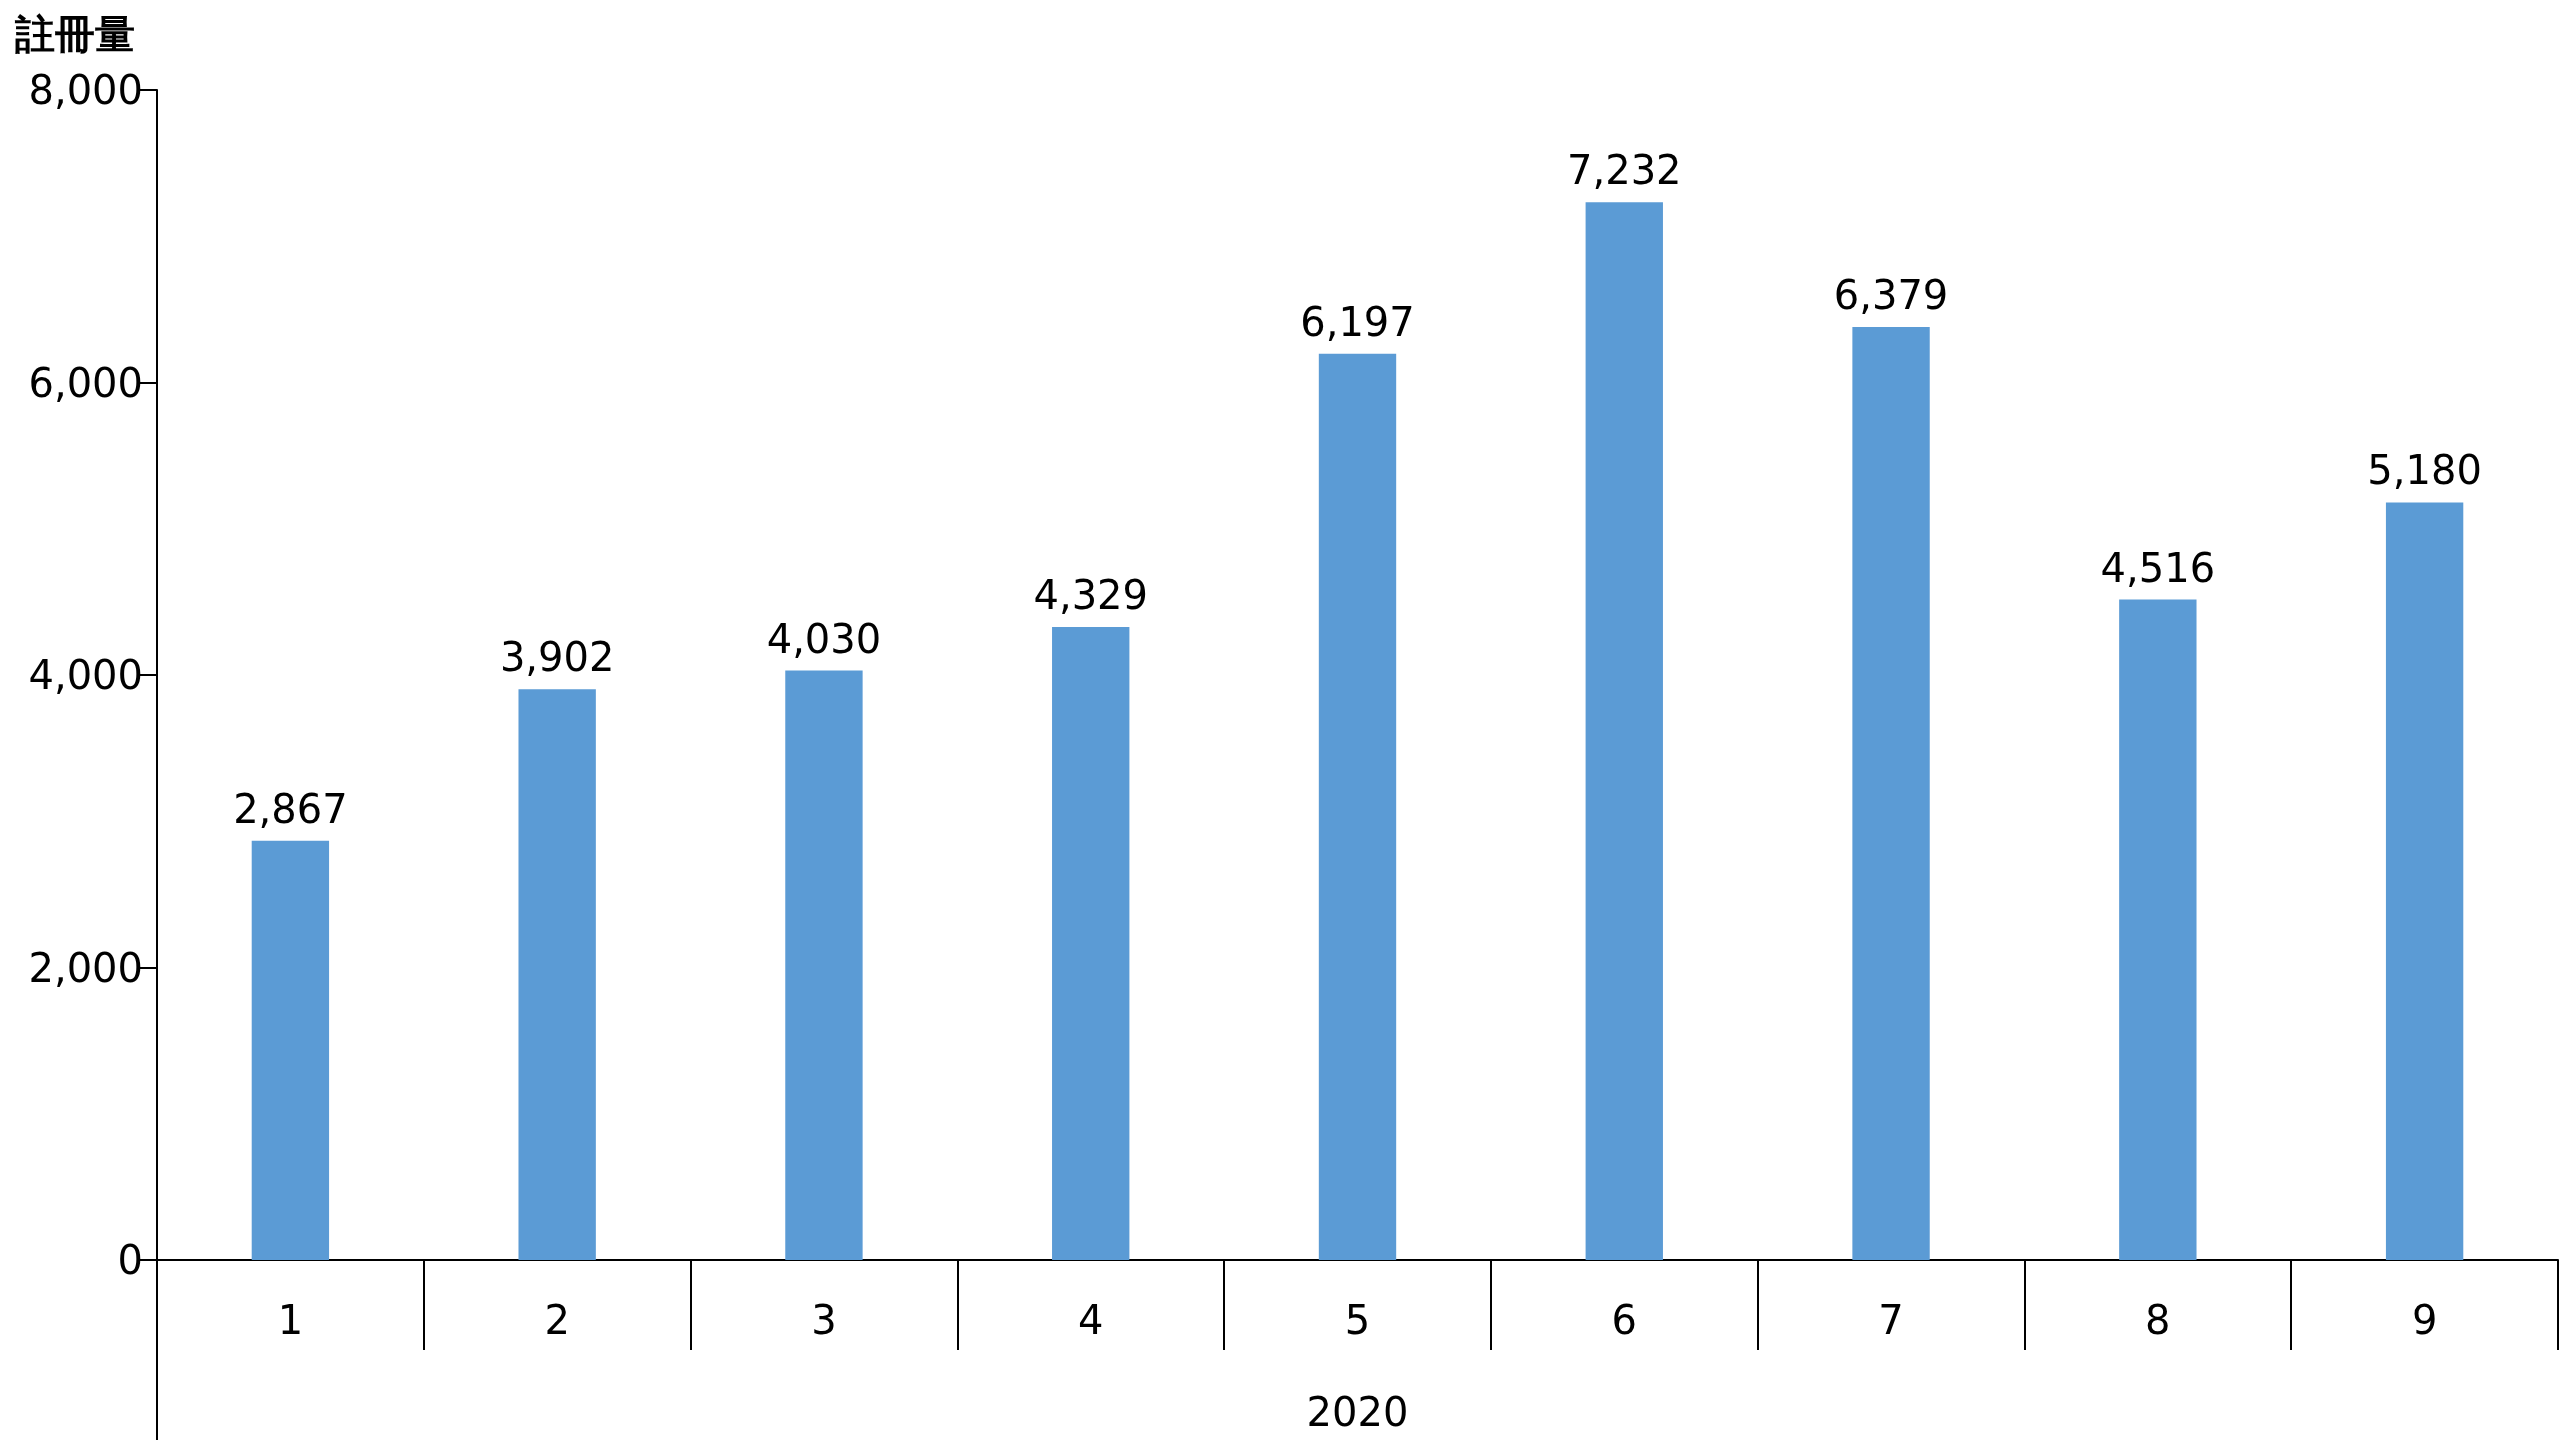 This screenshot has width=2560, height=1440. What do you see at coordinates (1090, 594) in the screenshot?
I see `data-label: 4,329` at bounding box center [1090, 594].